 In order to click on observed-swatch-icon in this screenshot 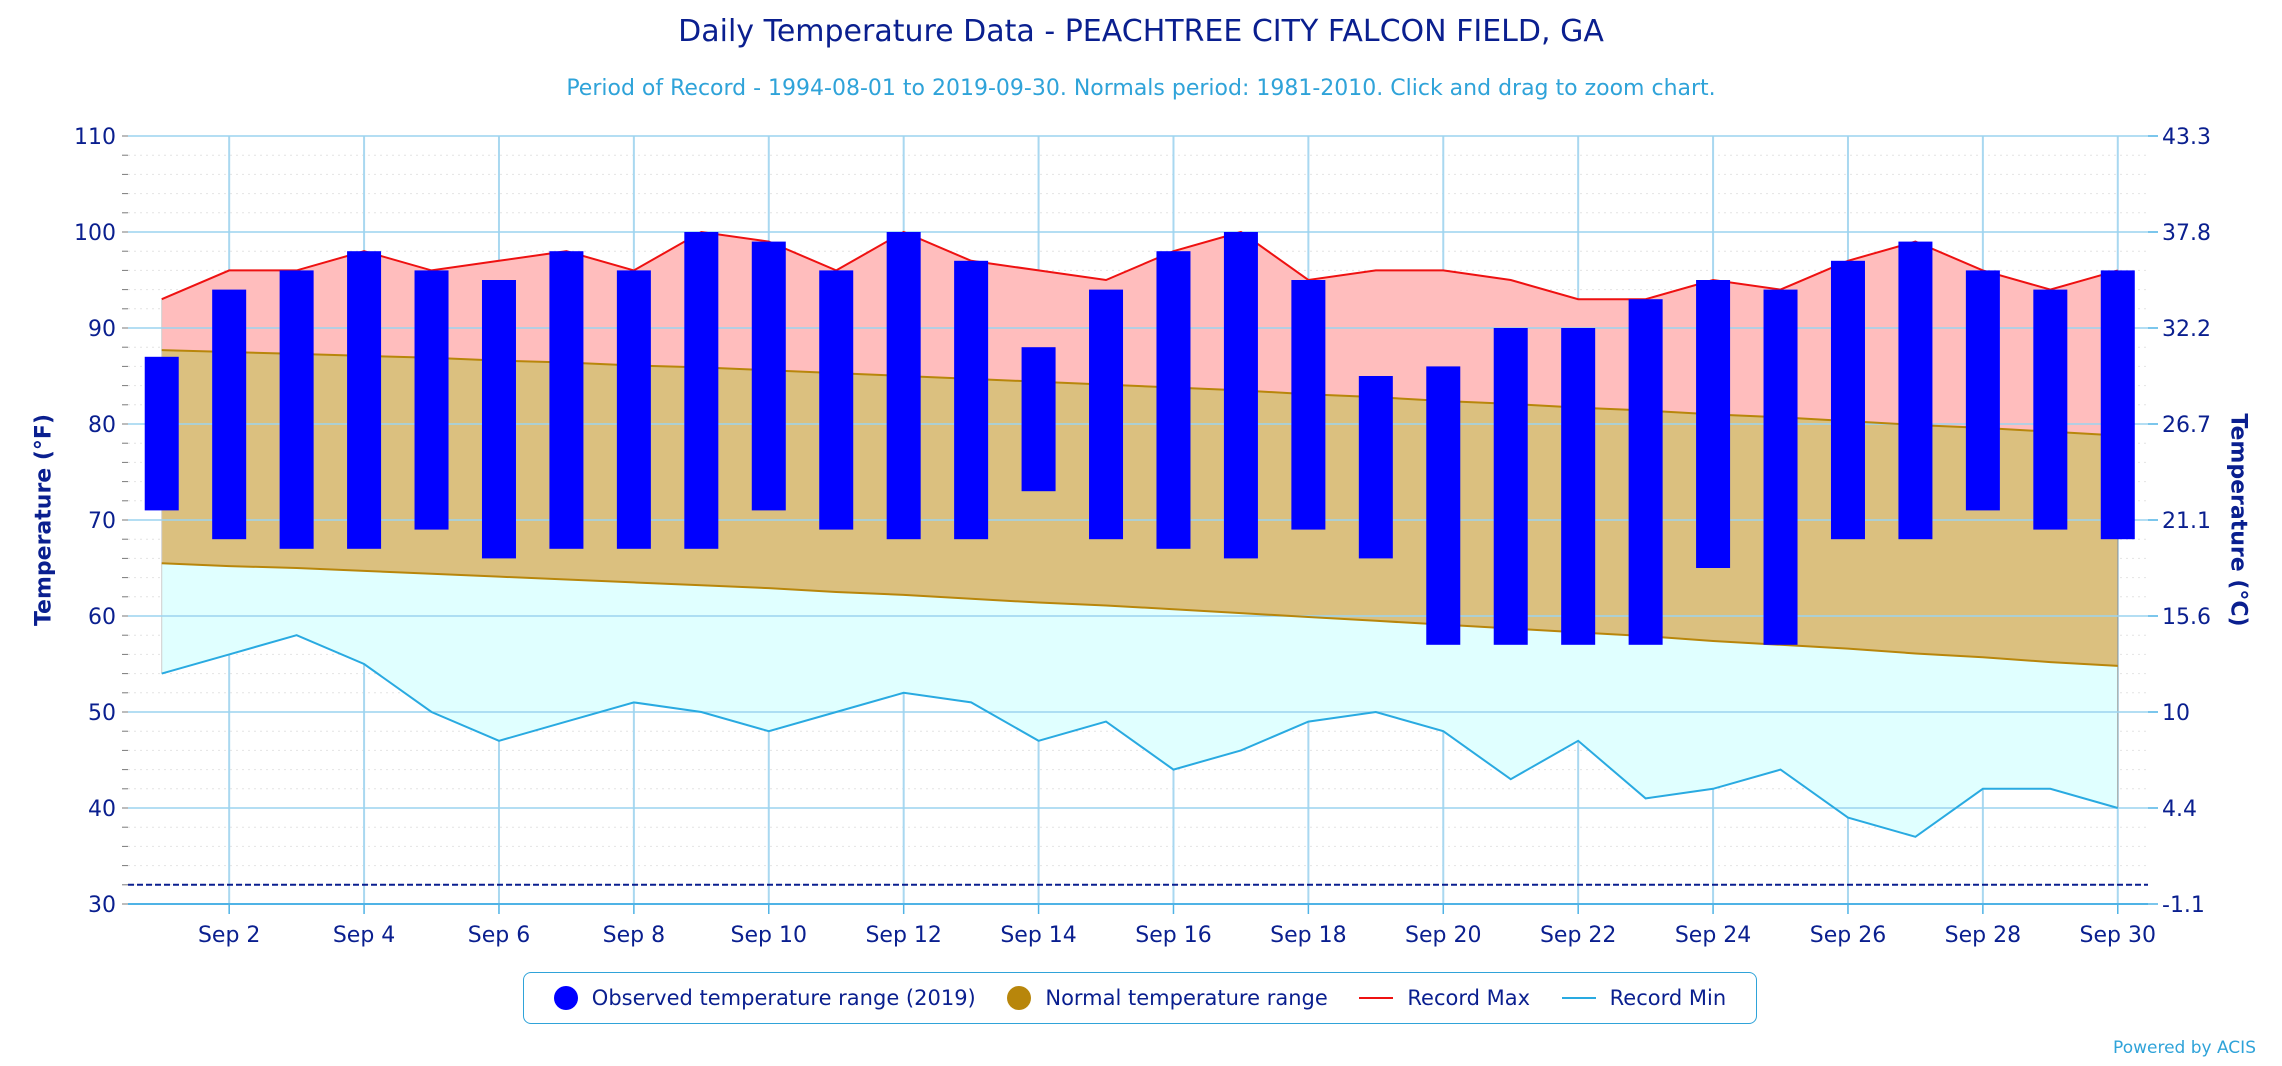, I will do `click(565, 998)`.